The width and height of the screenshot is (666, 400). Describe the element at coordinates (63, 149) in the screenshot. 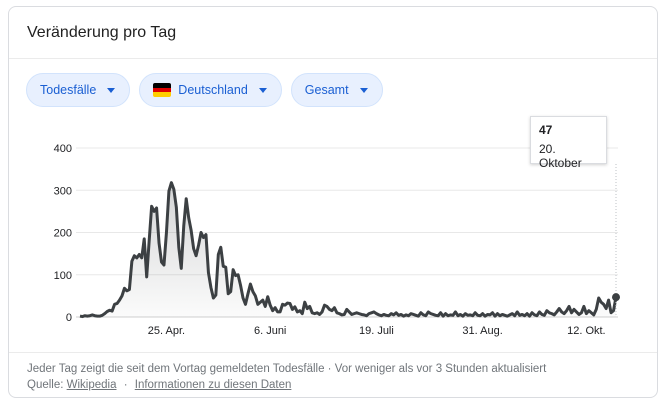

I see `y-tick-label: 400` at that location.